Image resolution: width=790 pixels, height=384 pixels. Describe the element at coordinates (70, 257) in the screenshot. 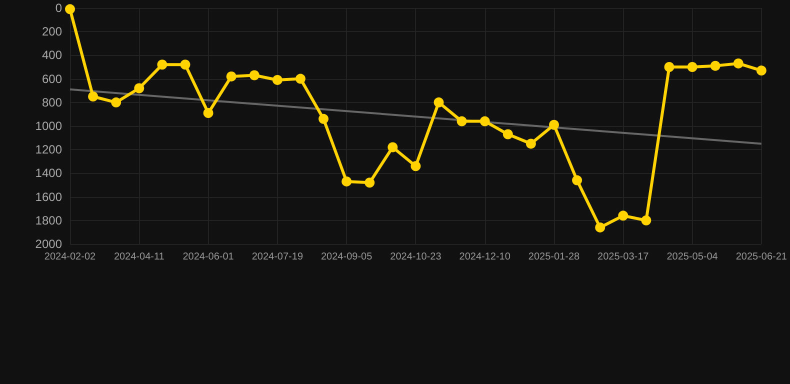

I see `x-tick-label: 2024-02-02` at that location.